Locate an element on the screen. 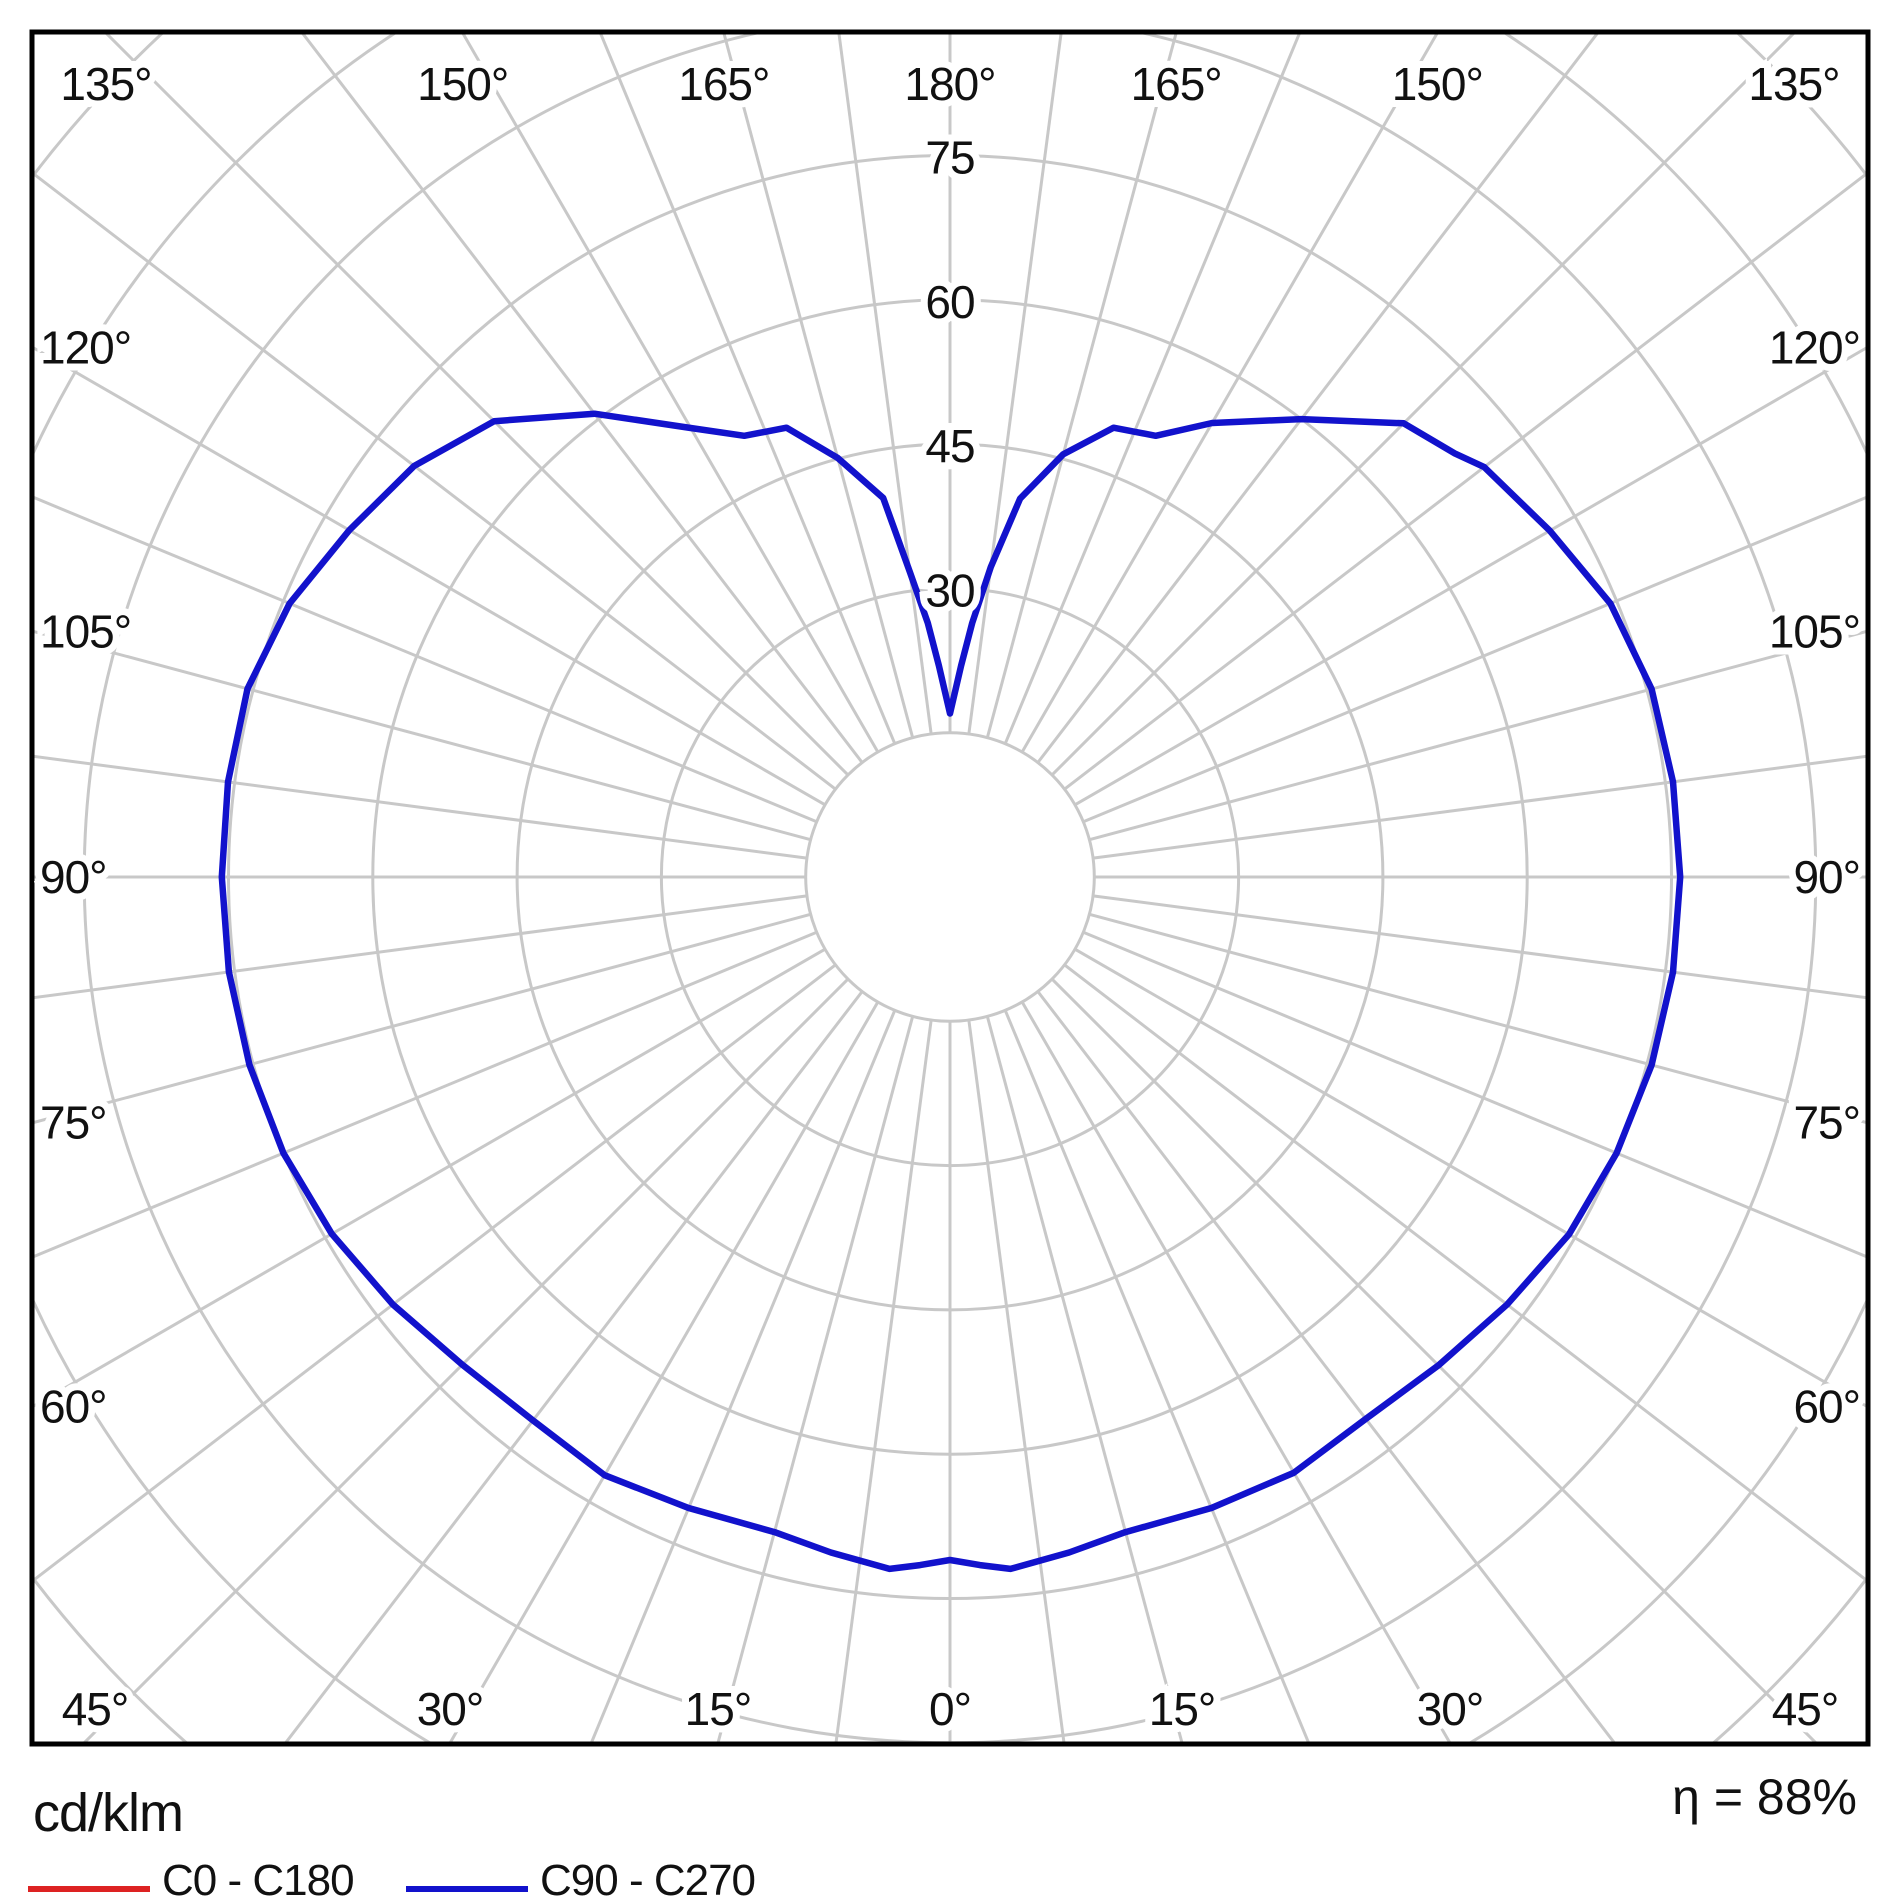 The height and width of the screenshot is (1900, 1900). radial-tick-label-75: 75 is located at coordinates (949, 158).